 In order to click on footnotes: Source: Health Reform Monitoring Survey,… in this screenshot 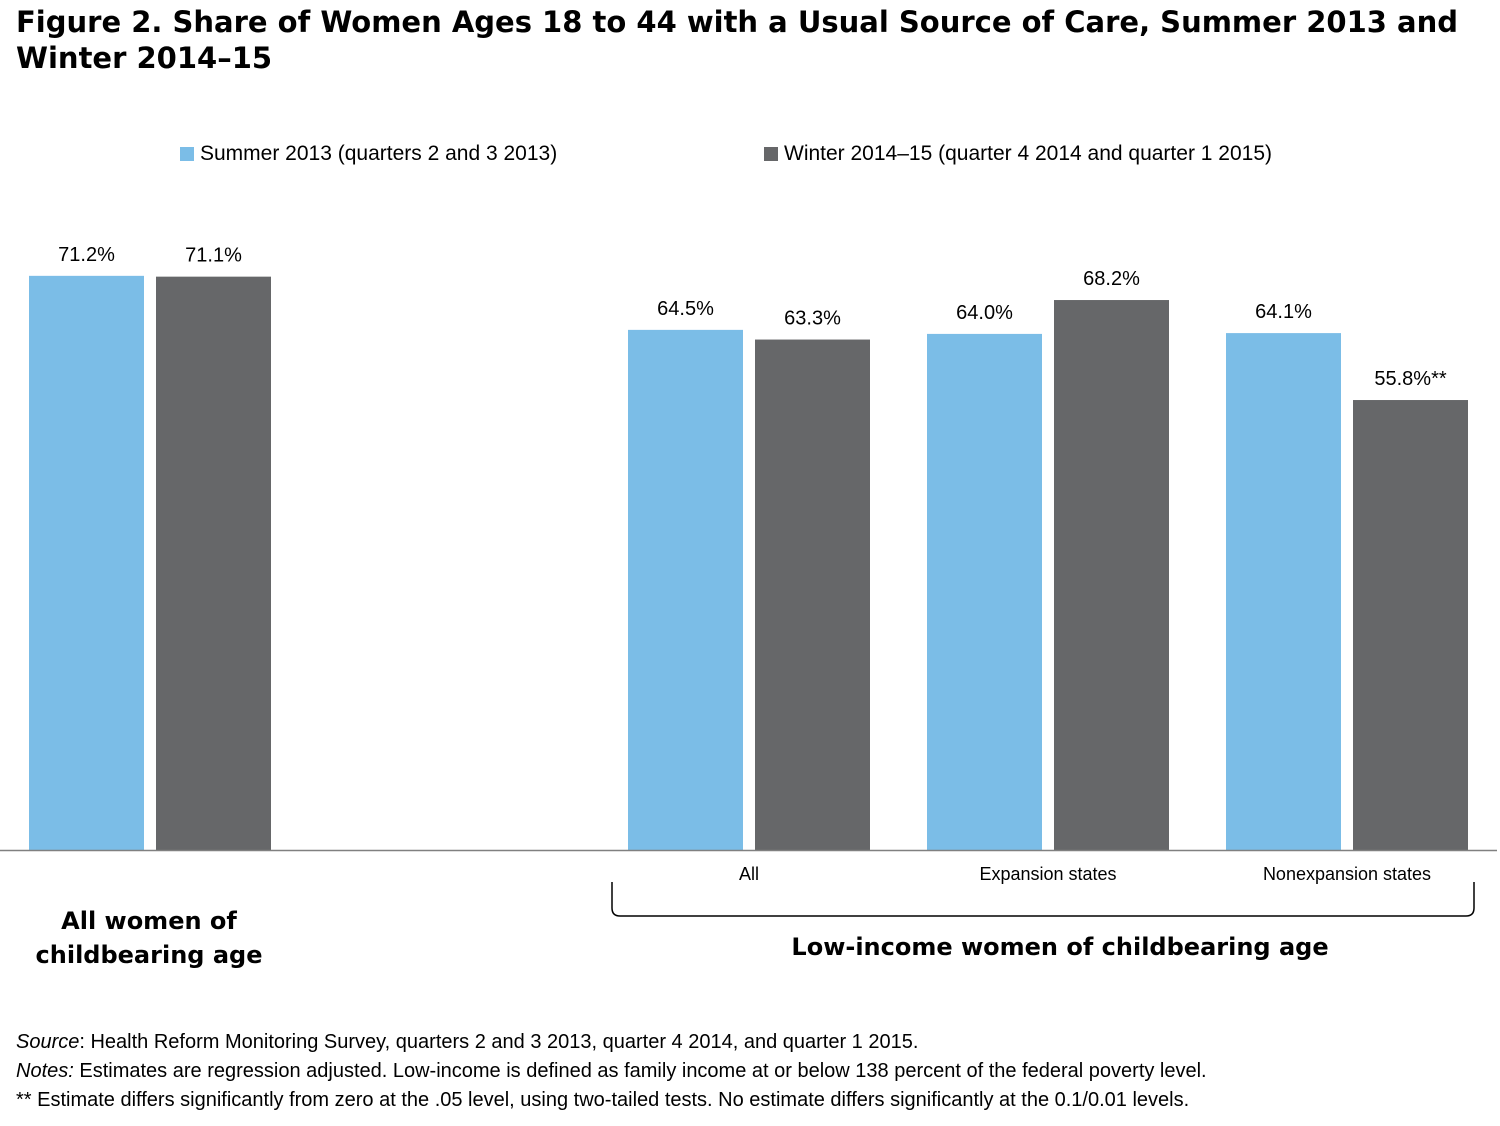, I will do `click(751, 1071)`.